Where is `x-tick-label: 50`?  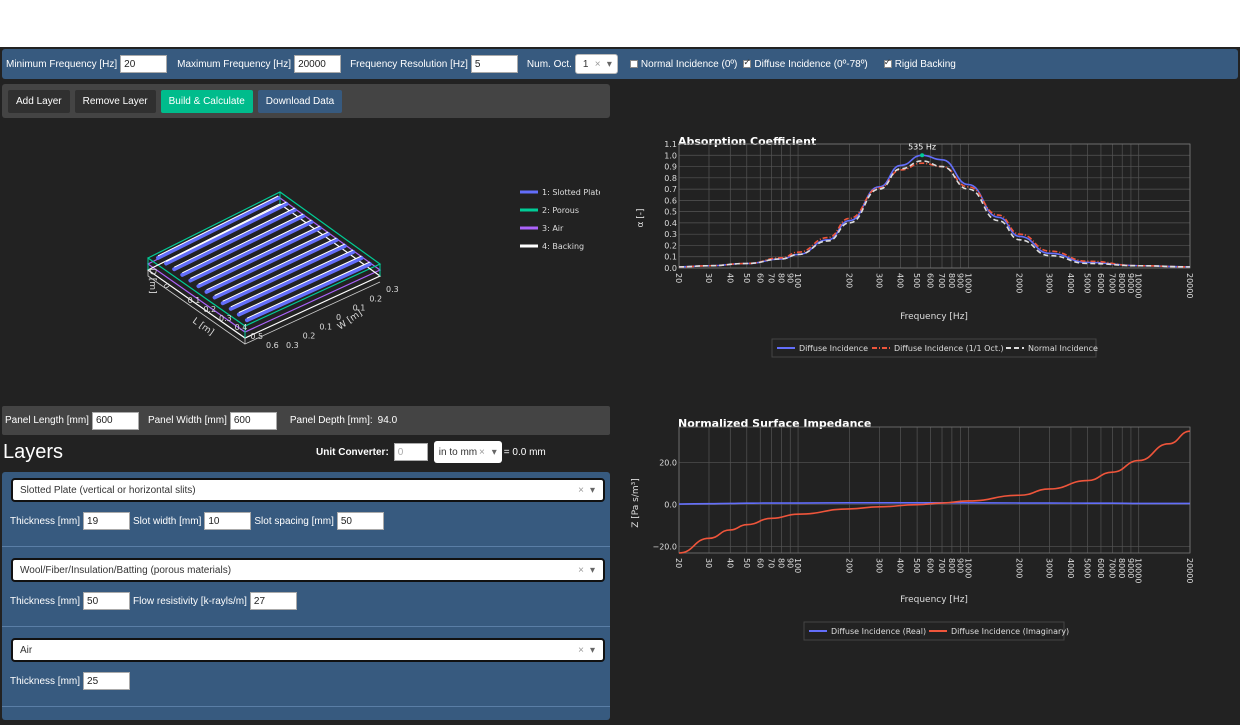 x-tick-label: 50 is located at coordinates (746, 563).